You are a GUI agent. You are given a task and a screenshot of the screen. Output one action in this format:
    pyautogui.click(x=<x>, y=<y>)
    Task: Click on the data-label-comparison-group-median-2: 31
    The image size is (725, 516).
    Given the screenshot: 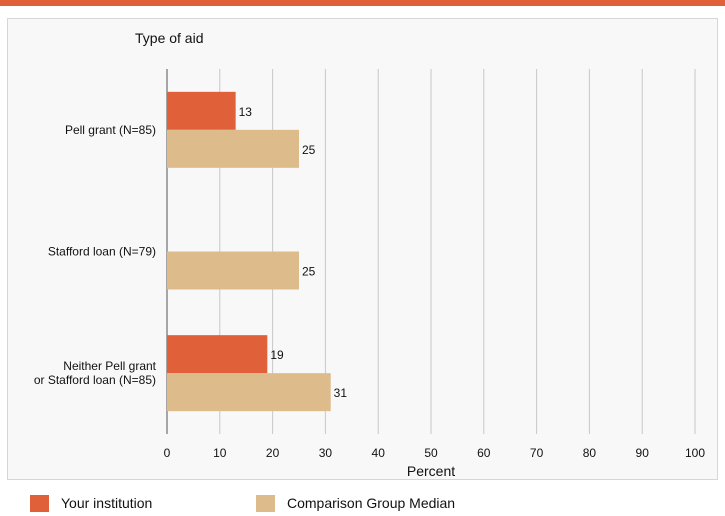 What is the action you would take?
    pyautogui.click(x=341, y=393)
    